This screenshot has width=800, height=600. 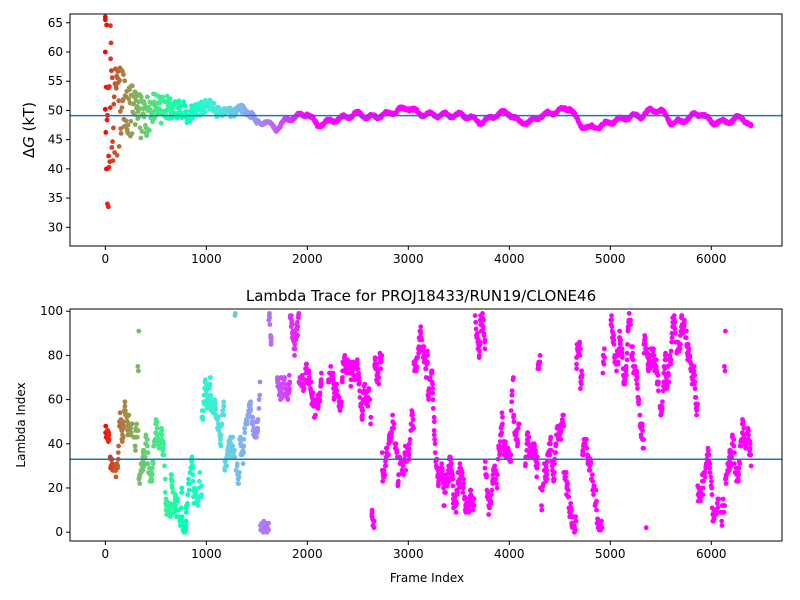 I want to click on lambda-y-ticks: 0 20 40 60 80 100, so click(x=55, y=421).